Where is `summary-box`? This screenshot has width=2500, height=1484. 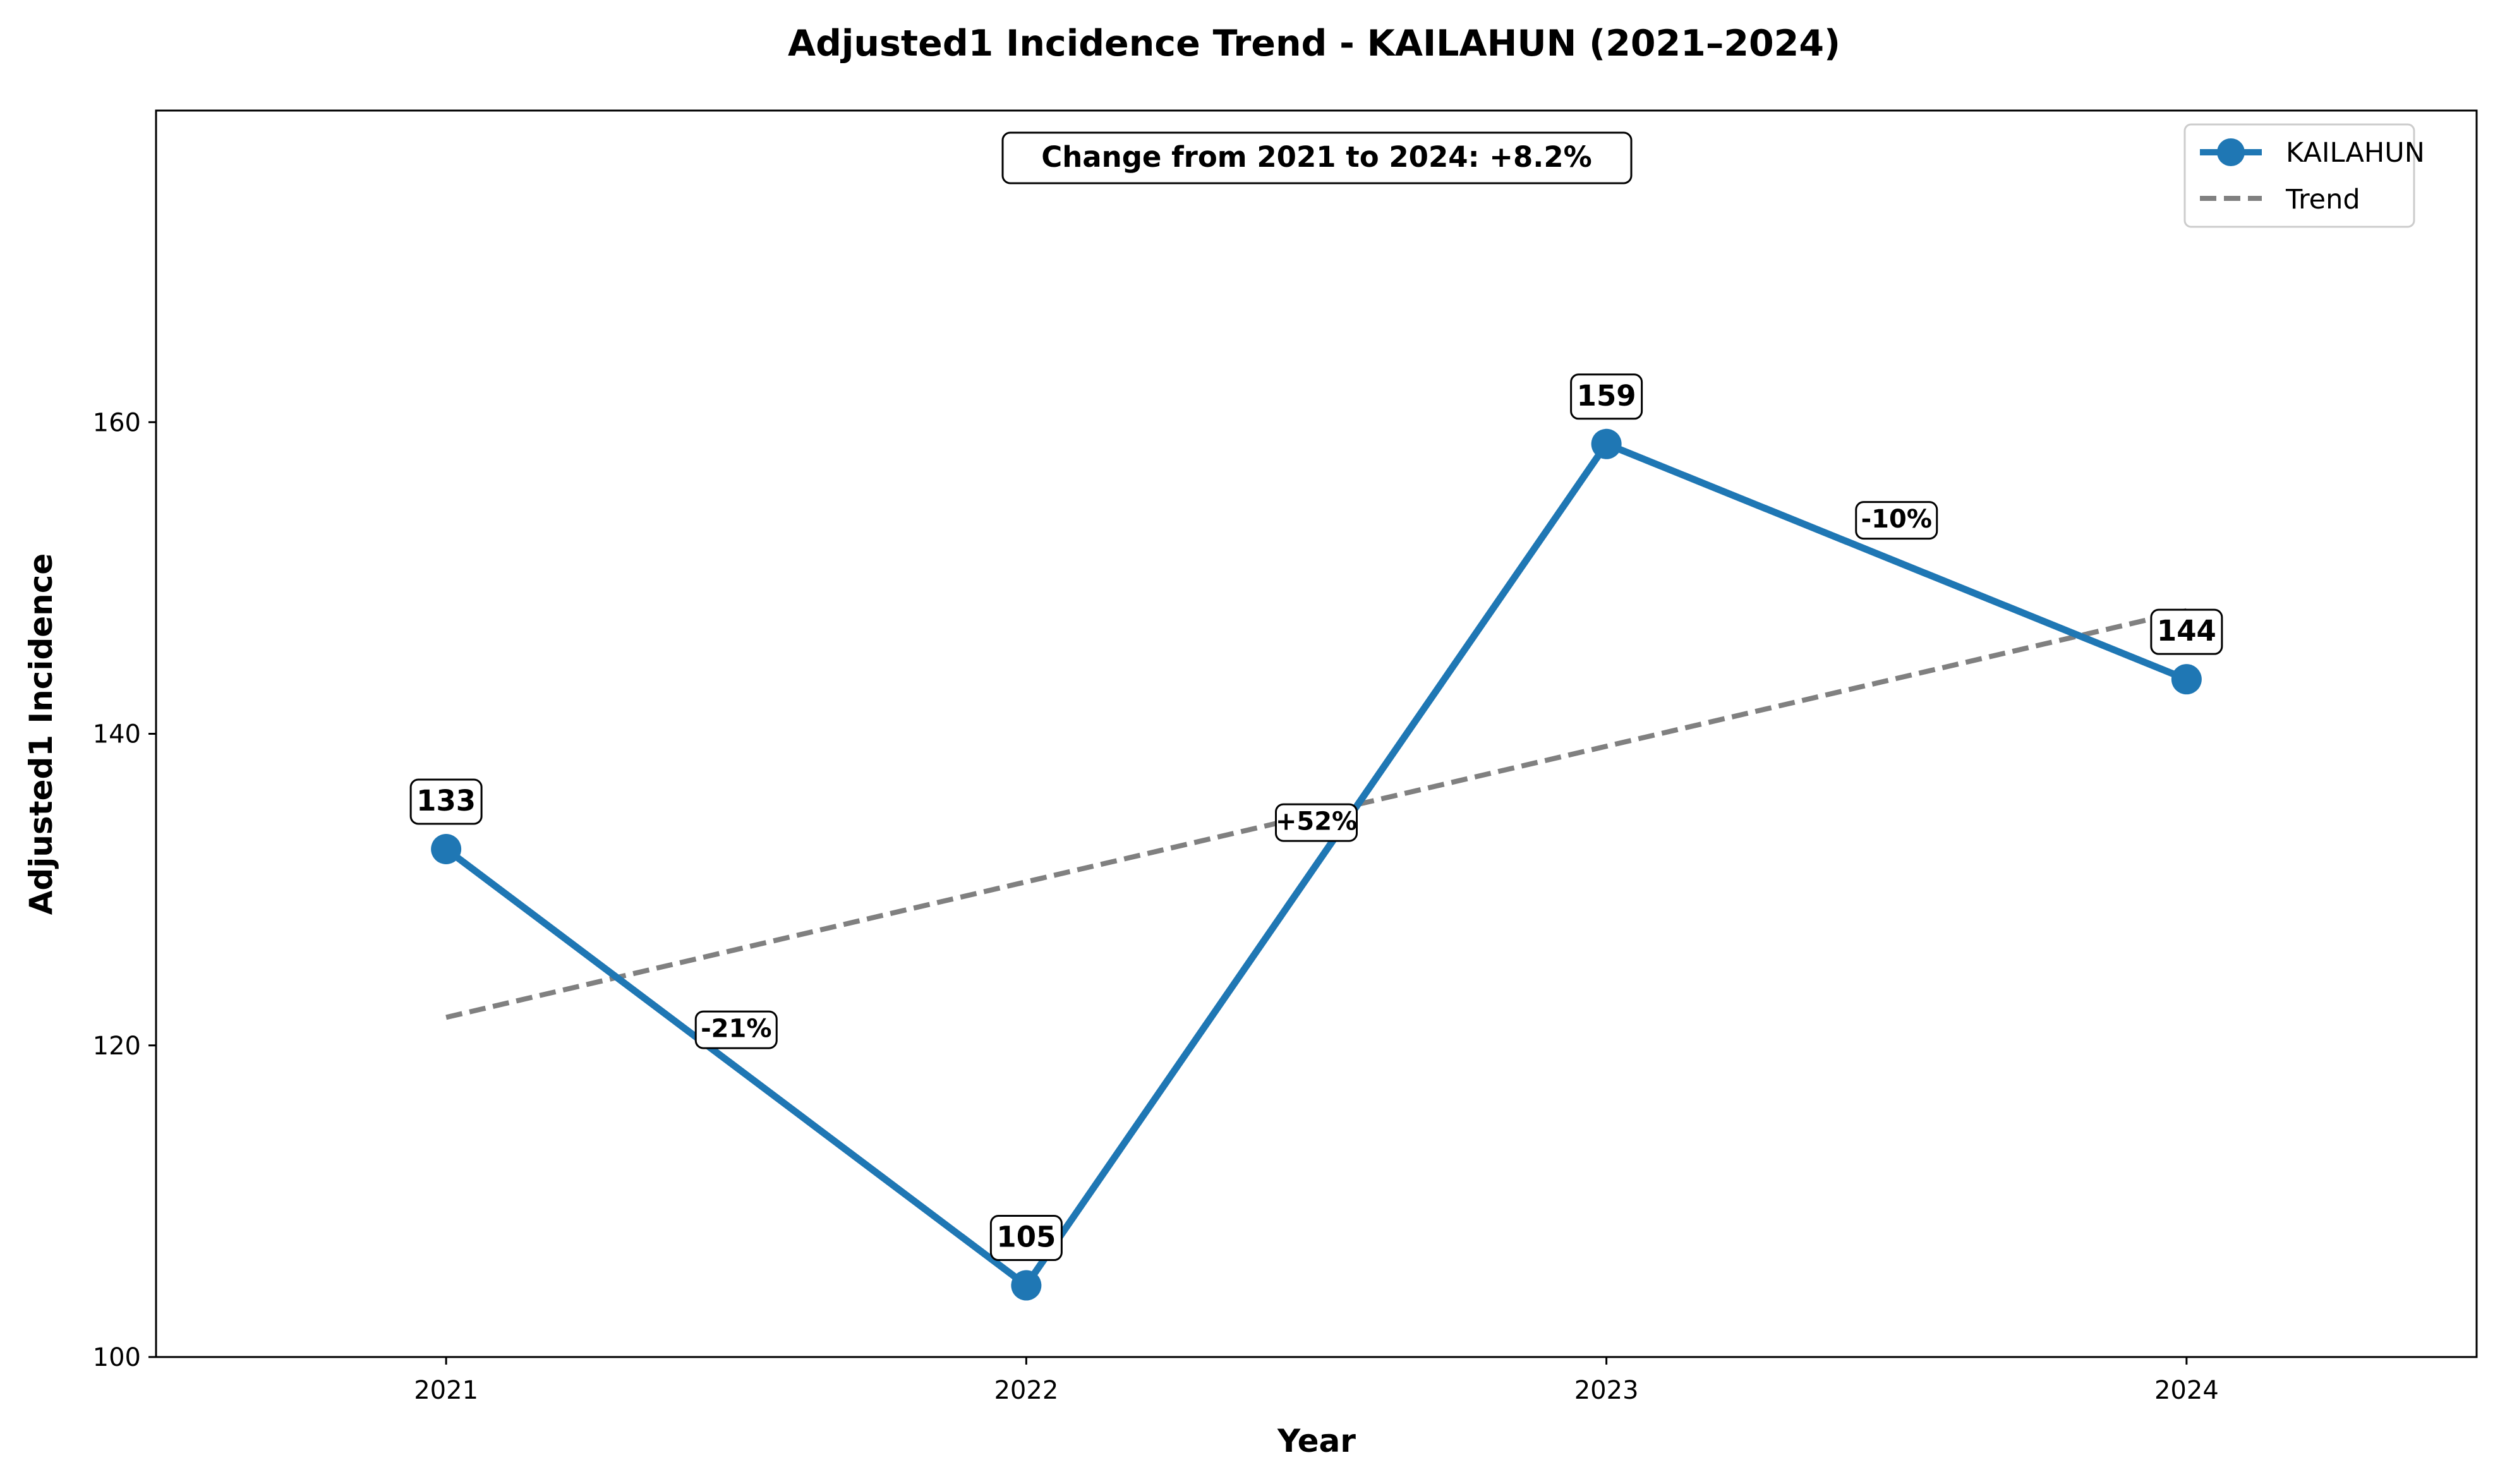
summary-box is located at coordinates (1317, 157).